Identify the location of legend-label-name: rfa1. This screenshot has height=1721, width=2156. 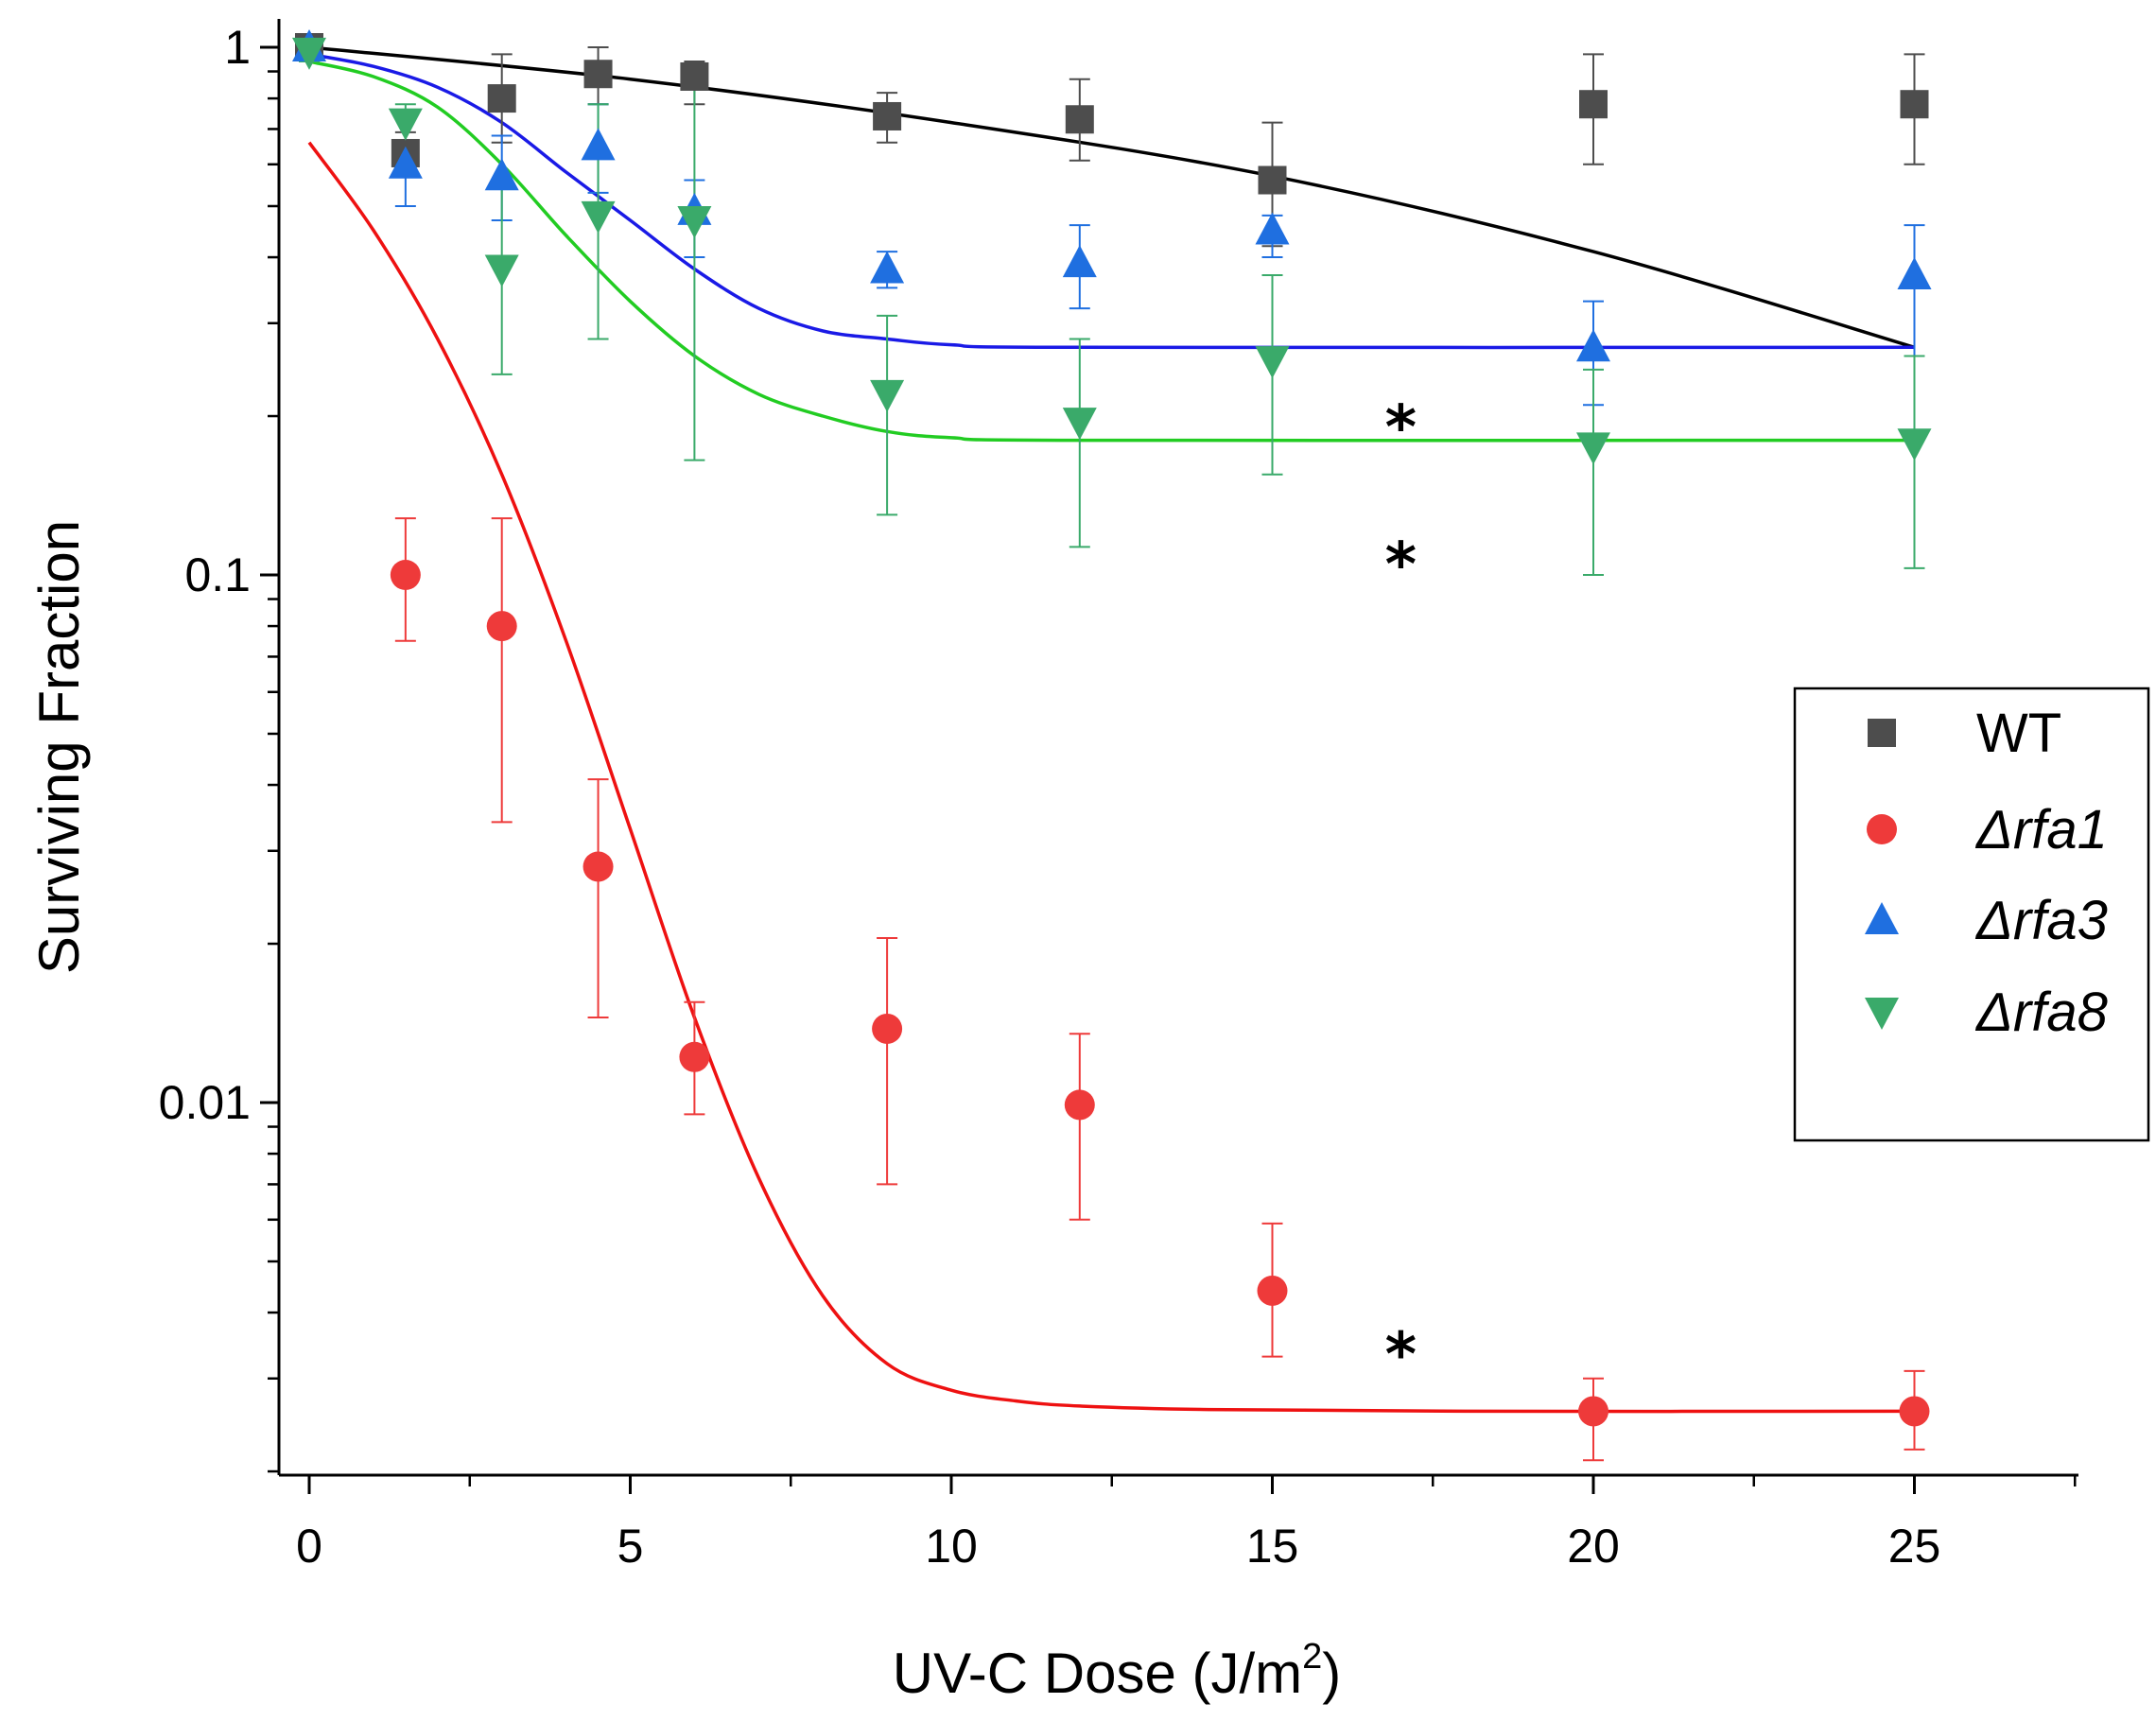
(2060, 829).